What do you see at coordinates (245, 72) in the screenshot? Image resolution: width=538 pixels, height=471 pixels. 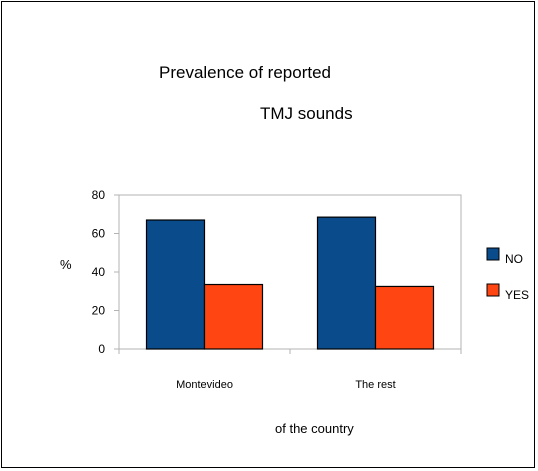 I see `chart-title-line-1: Prevalence of reported` at bounding box center [245, 72].